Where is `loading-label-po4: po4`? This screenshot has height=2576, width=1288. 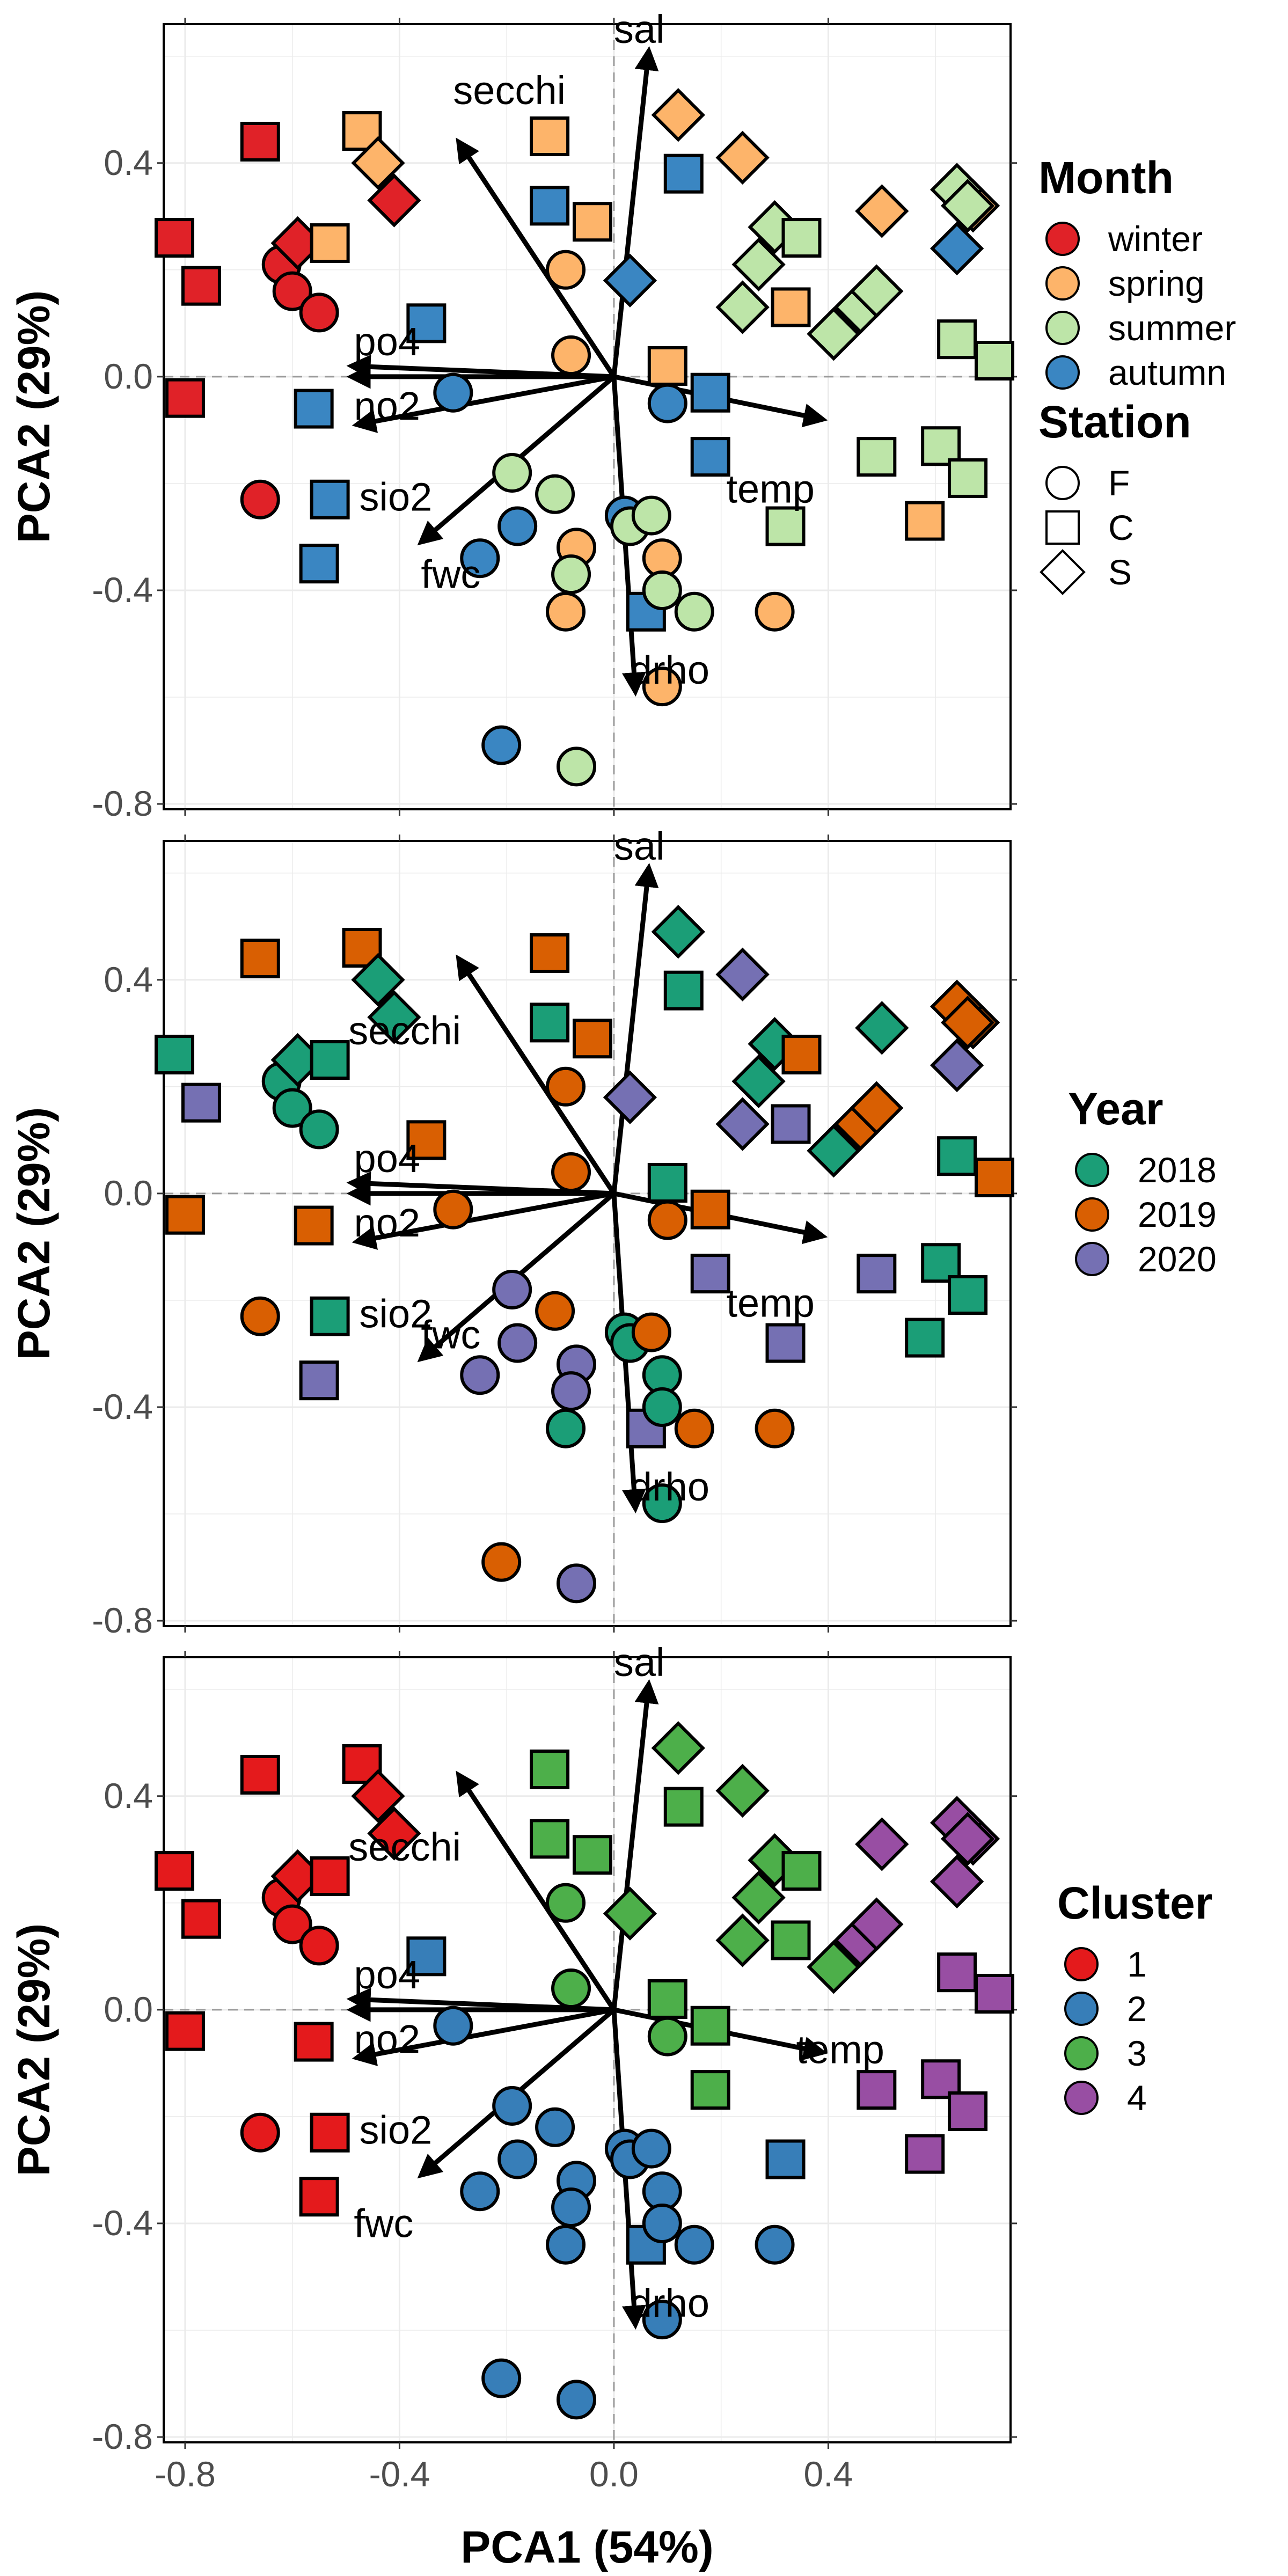
loading-label-po4: po4 is located at coordinates (387, 1974).